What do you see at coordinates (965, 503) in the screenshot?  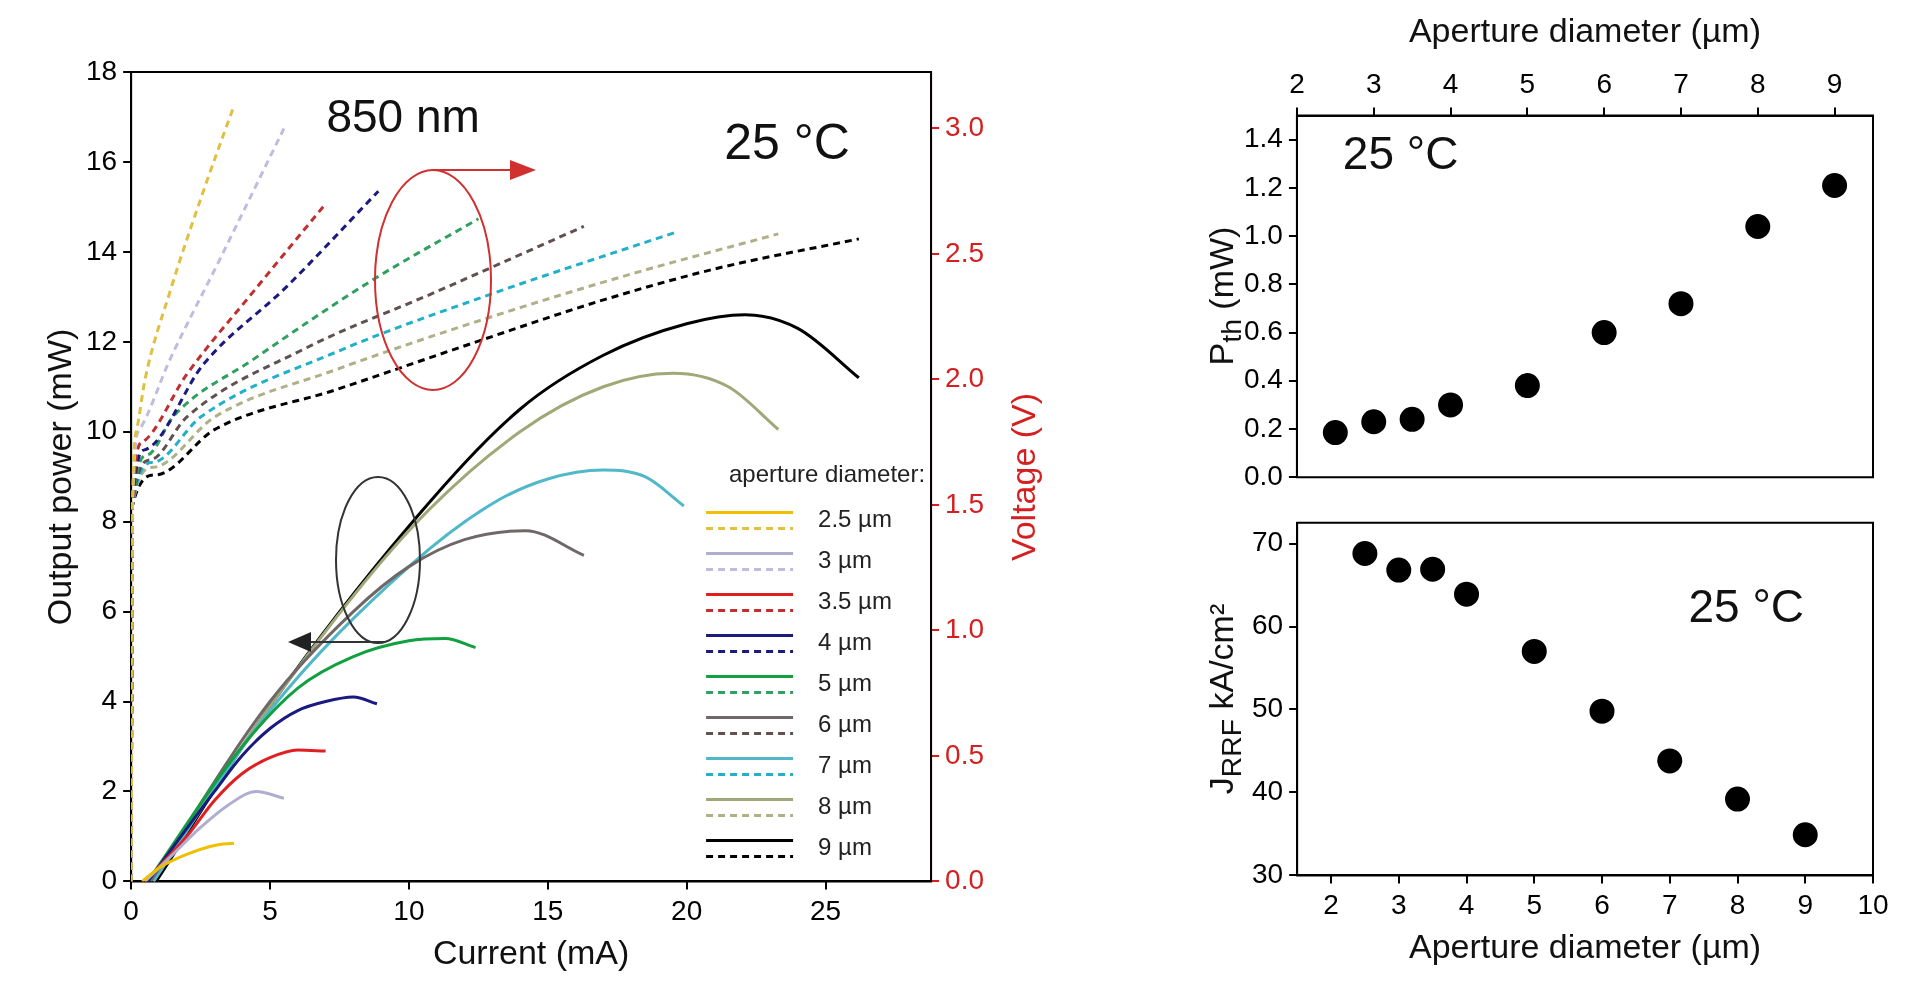 I see `y2-tick-label: 1.5` at bounding box center [965, 503].